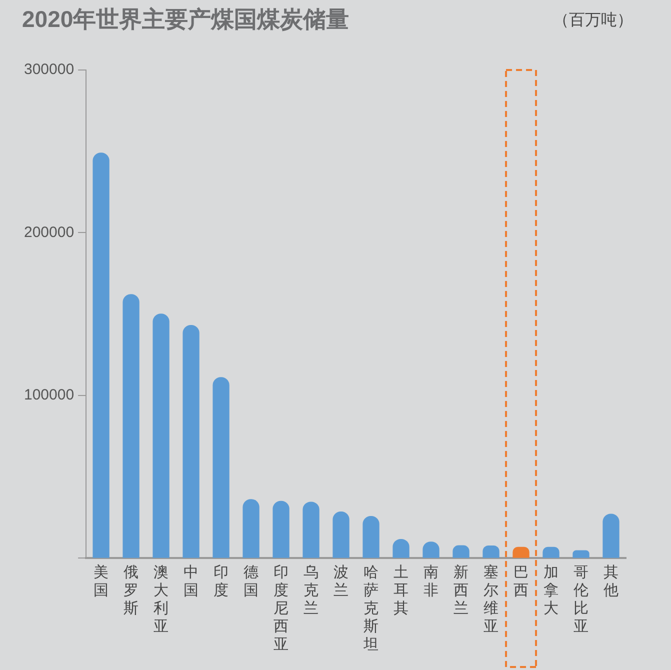 This screenshot has width=671, height=670. I want to click on y-tick-label: 100000, so click(49, 395).